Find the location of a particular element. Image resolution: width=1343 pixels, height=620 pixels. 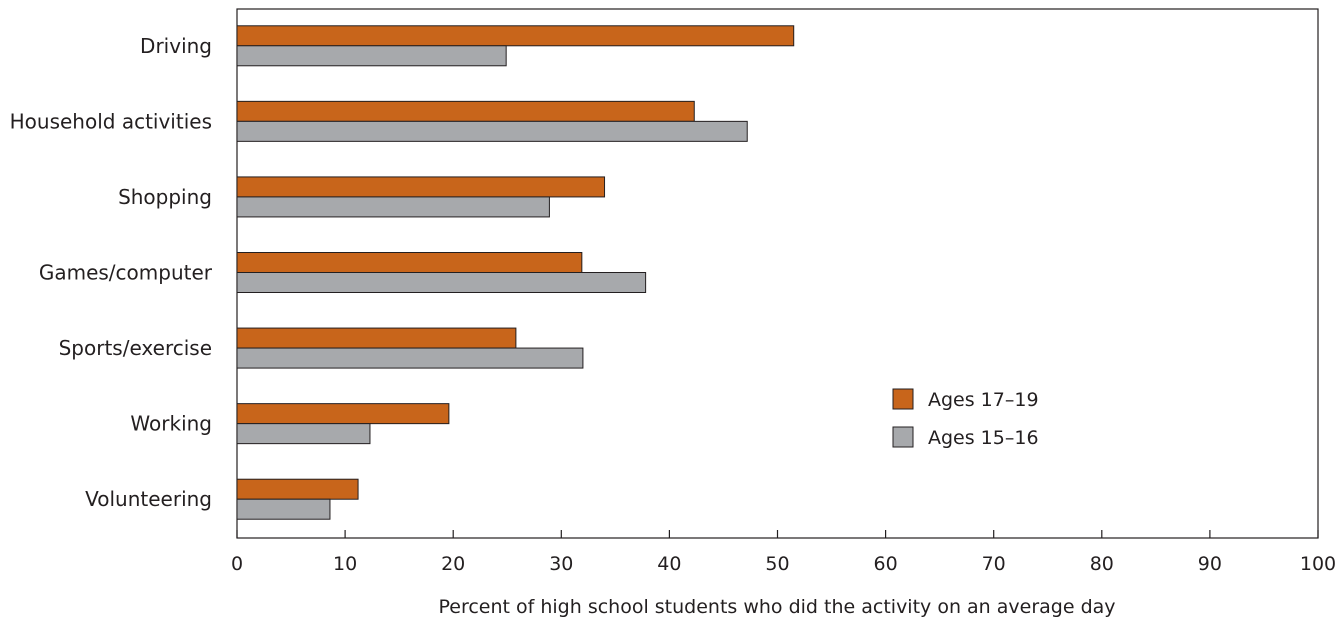

x-tick-label: 10 is located at coordinates (345, 564).